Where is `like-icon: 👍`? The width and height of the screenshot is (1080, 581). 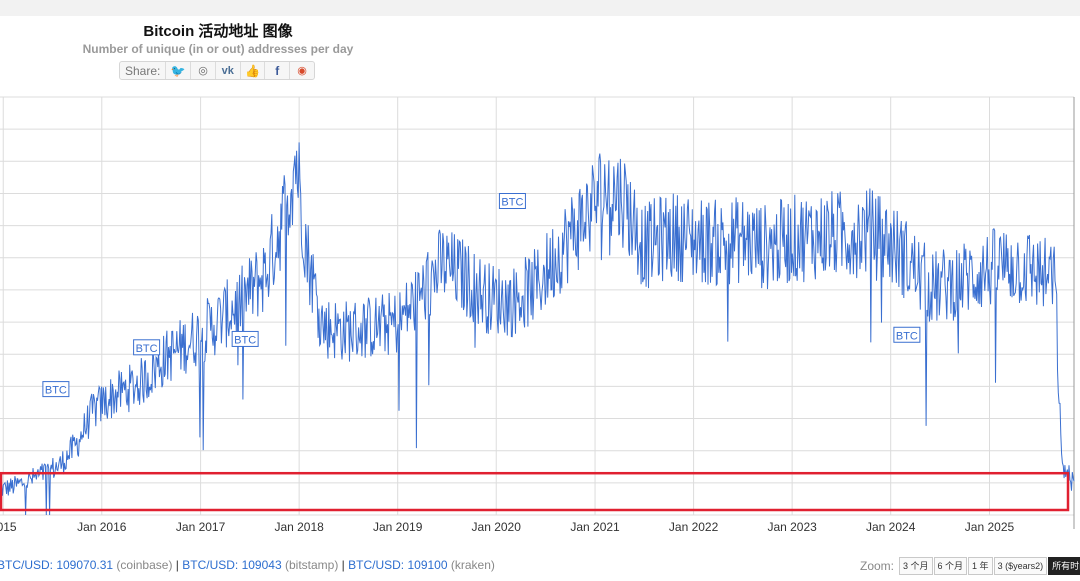 like-icon: 👍 is located at coordinates (252, 70).